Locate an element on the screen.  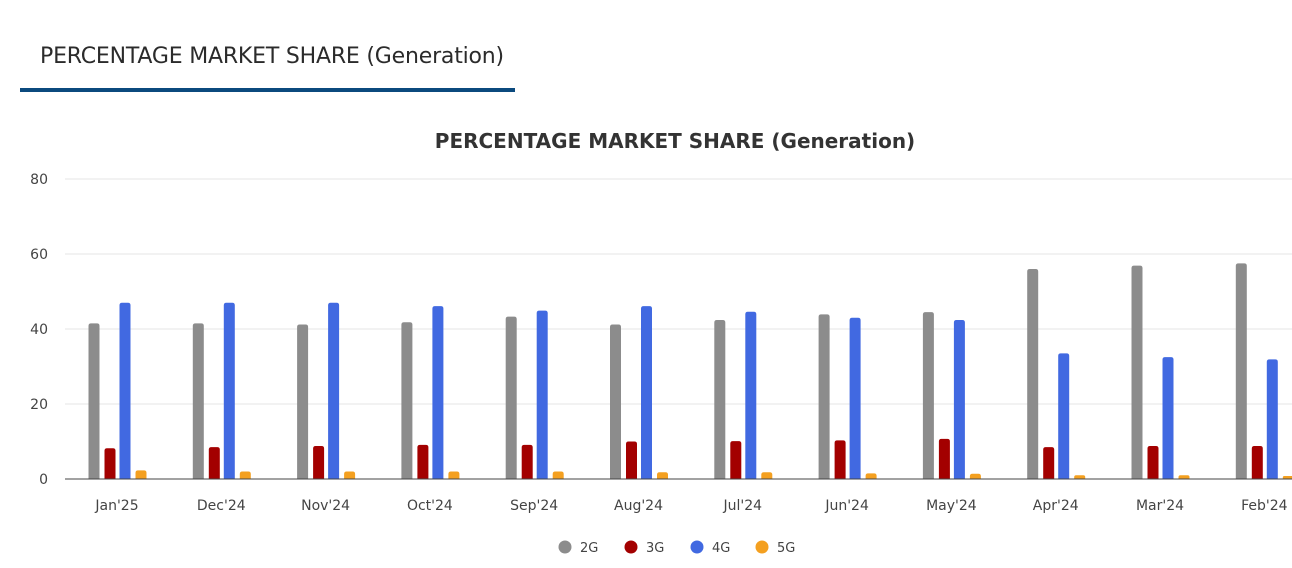
x-tick-label: Oct'24 is located at coordinates (430, 506).